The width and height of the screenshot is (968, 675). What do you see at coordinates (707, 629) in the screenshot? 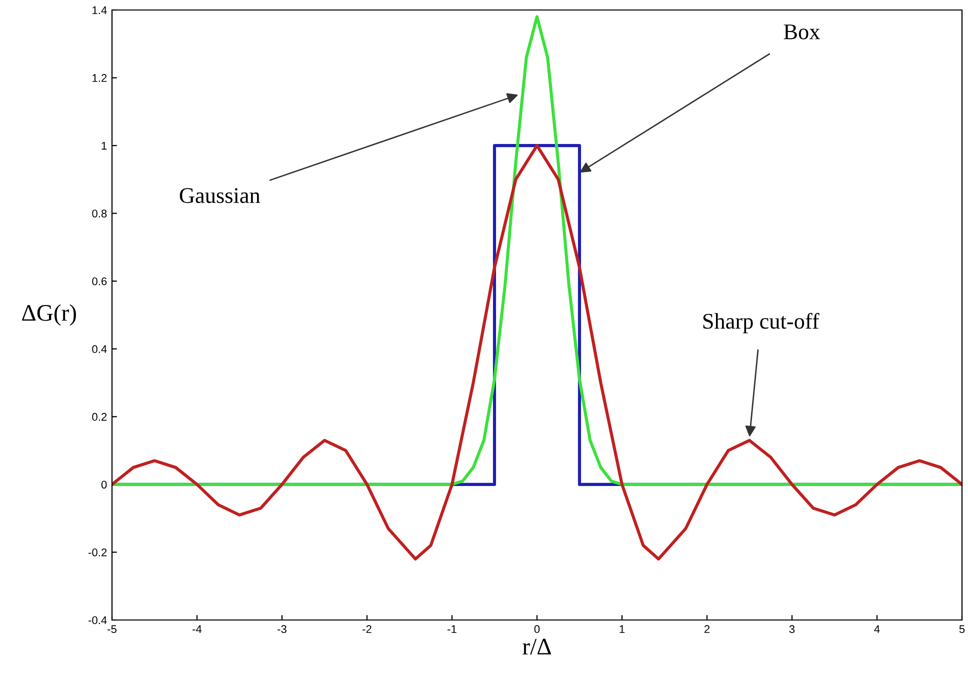
I see `x-tick-label: 2` at bounding box center [707, 629].